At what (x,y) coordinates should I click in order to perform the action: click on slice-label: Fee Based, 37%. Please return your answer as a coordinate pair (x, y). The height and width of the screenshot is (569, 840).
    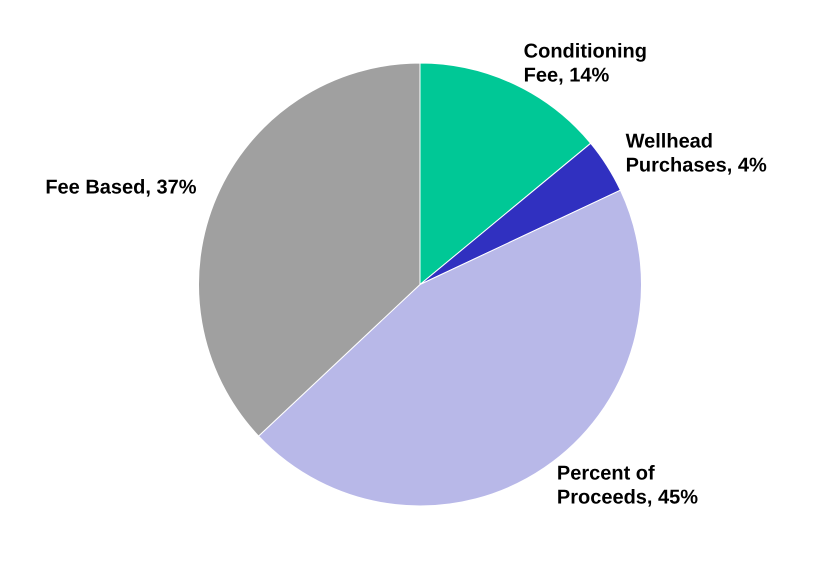
    Looking at the image, I should click on (121, 187).